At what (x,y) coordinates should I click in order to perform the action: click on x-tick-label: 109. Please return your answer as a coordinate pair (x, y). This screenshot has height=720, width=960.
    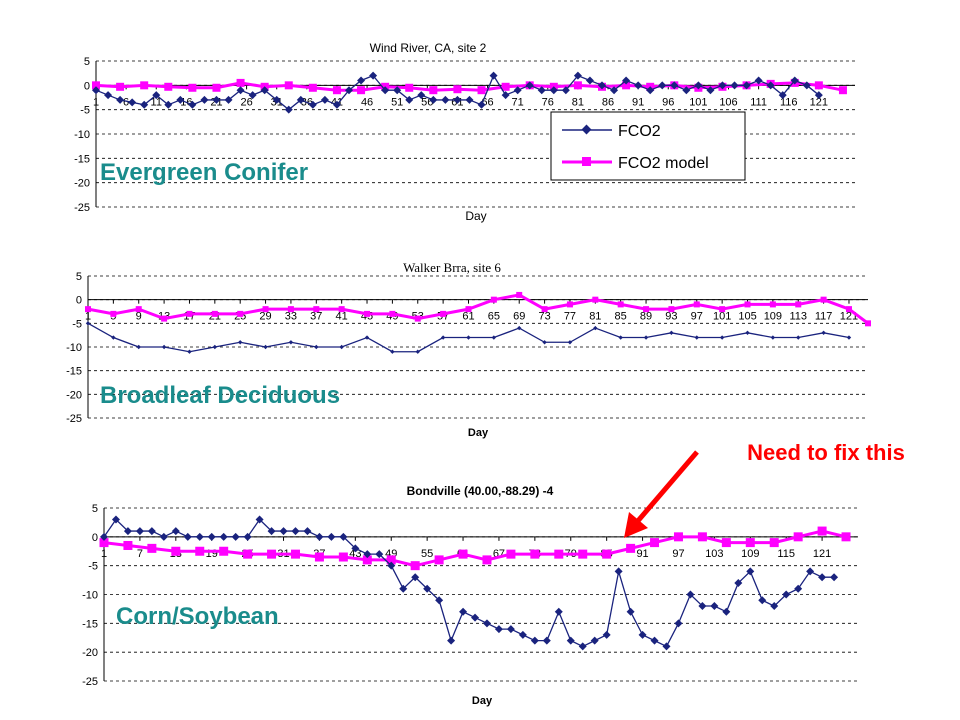
    Looking at the image, I should click on (750, 554).